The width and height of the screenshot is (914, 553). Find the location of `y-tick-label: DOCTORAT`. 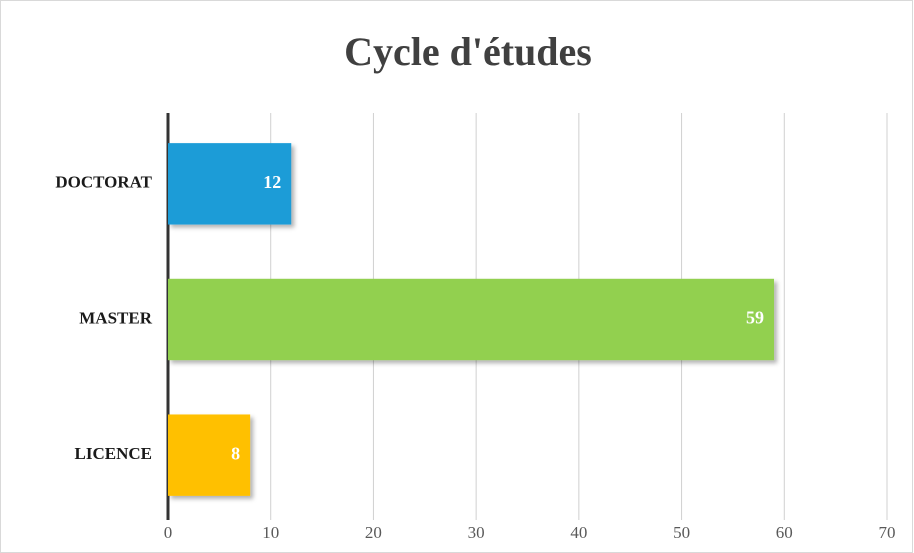

y-tick-label: DOCTORAT is located at coordinates (103, 182).